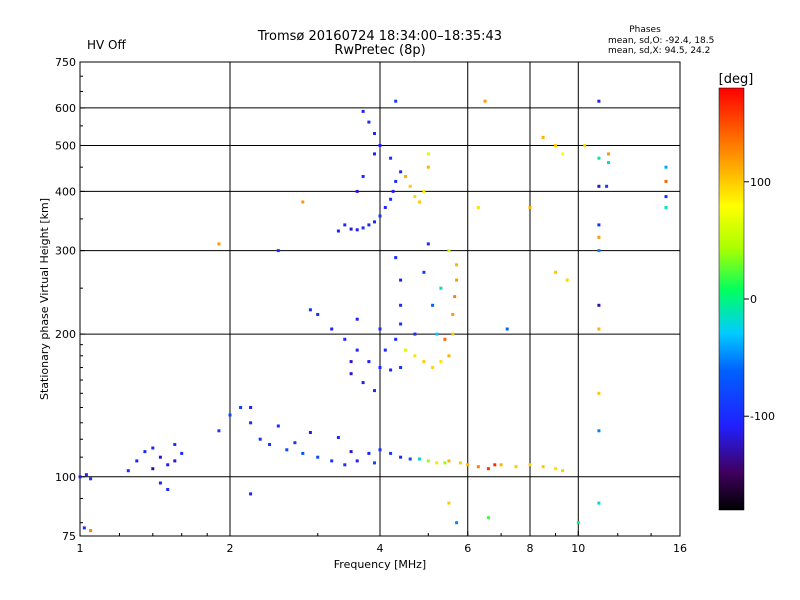 The height and width of the screenshot is (600, 800). Describe the element at coordinates (379, 50) in the screenshot. I see `chart-subtitle: RwPretec (8p)` at that location.